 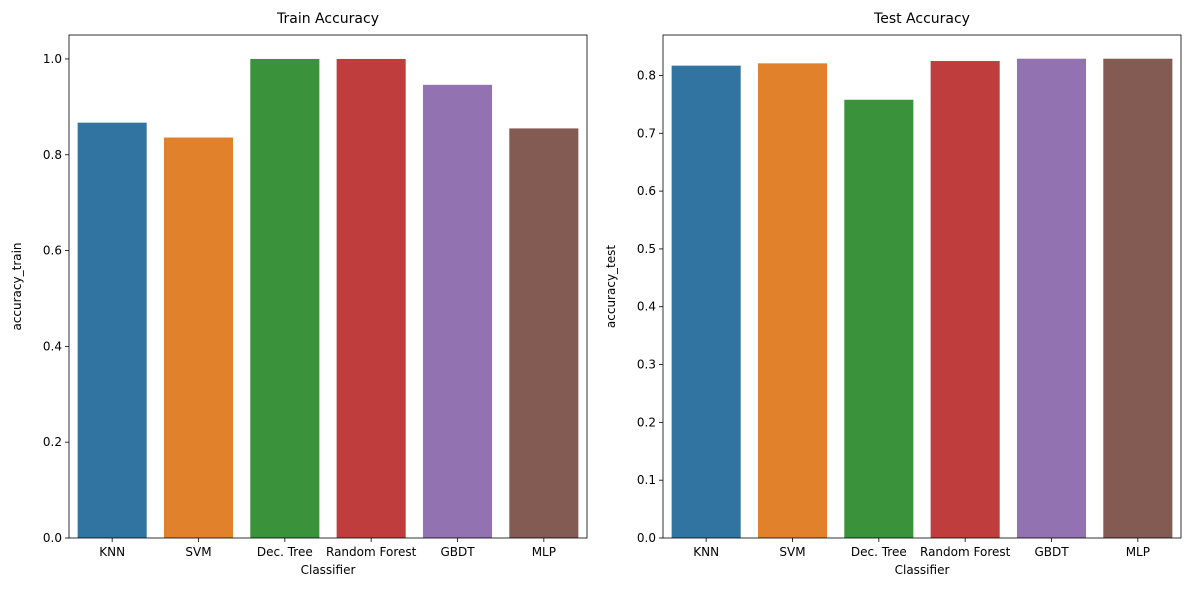 I want to click on y-tick-label: 1.0, so click(x=52, y=59).